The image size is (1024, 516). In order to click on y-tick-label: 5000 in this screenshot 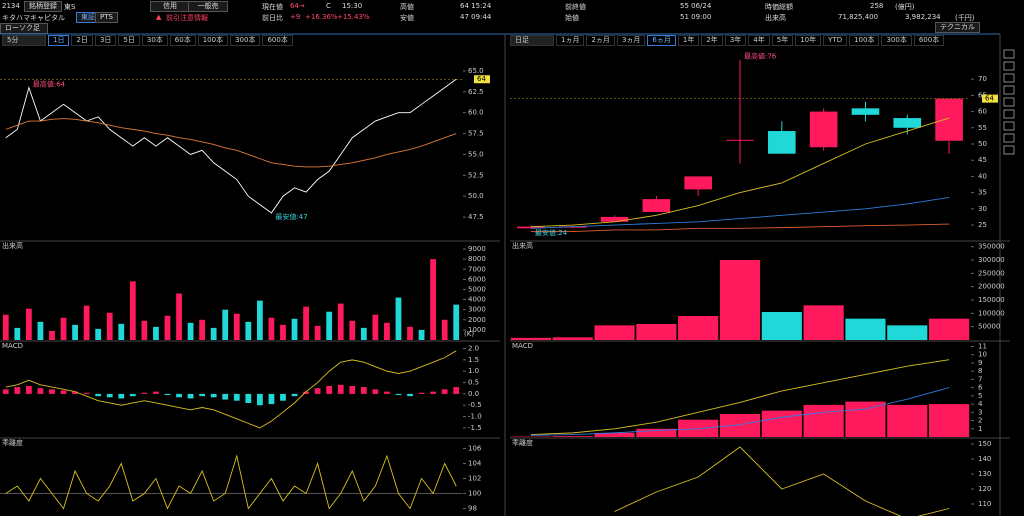, I will do `click(477, 289)`.